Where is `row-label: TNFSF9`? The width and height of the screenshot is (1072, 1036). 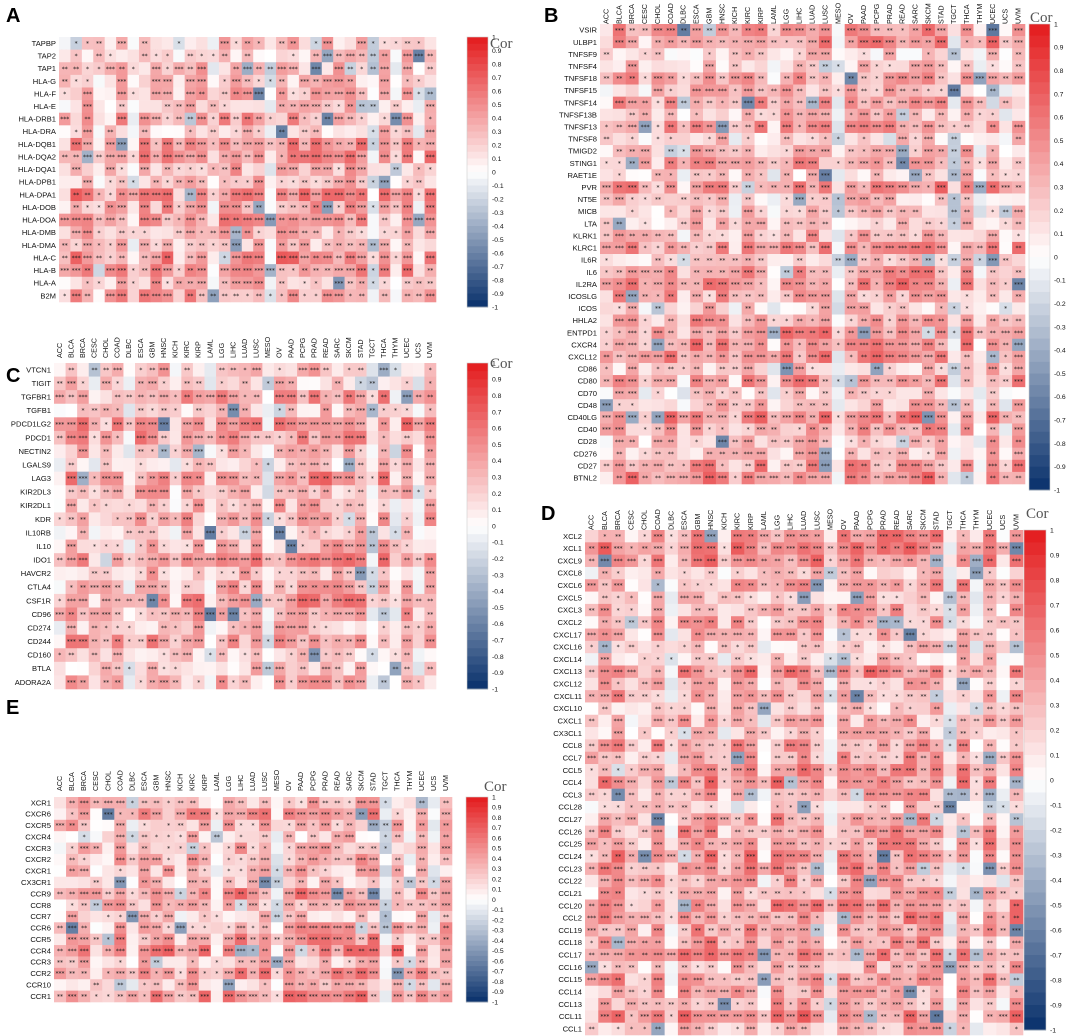 row-label: TNFSF9 is located at coordinates (582, 54).